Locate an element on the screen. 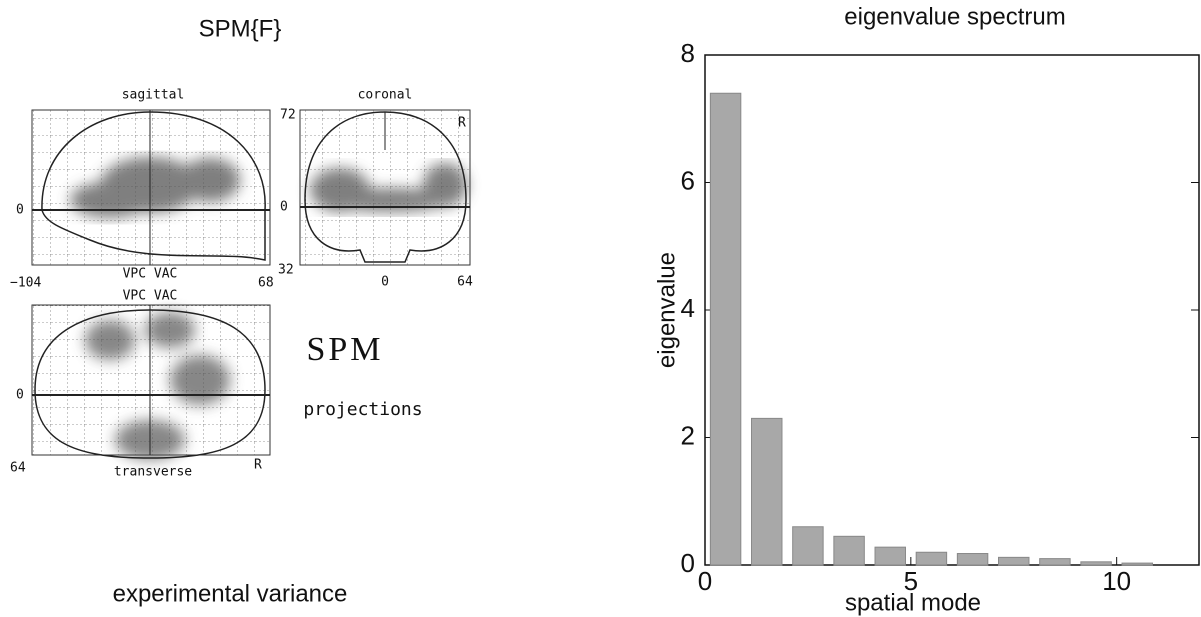  view-label: coronal is located at coordinates (385, 95).